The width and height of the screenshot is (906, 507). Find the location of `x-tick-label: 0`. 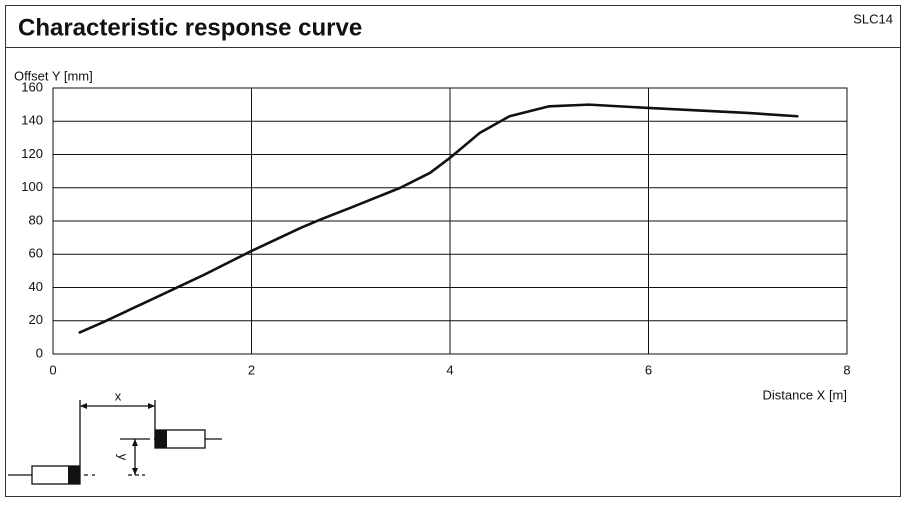

x-tick-label: 0 is located at coordinates (52, 369).